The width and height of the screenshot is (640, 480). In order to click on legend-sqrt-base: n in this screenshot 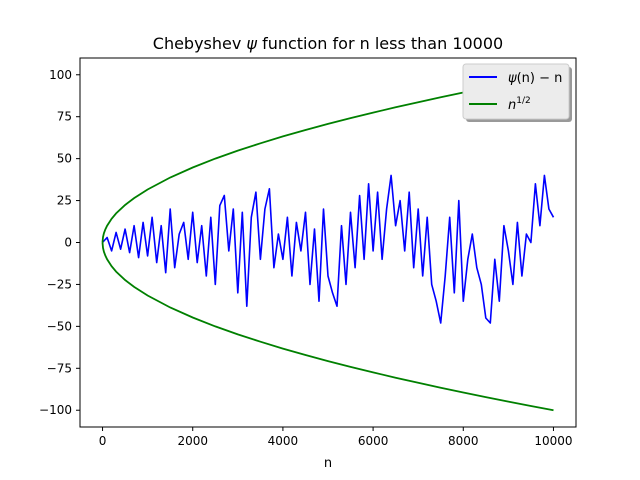, I will do `click(512, 105)`.